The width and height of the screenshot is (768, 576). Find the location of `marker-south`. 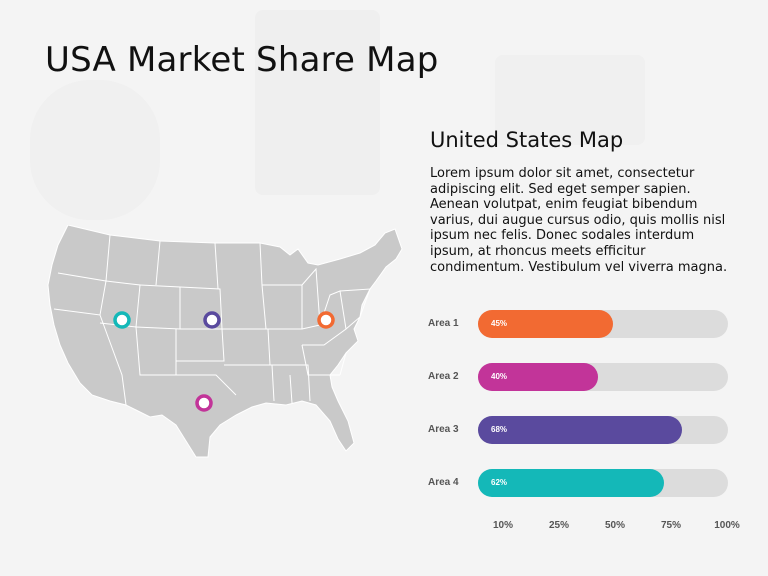

marker-south is located at coordinates (204, 403).